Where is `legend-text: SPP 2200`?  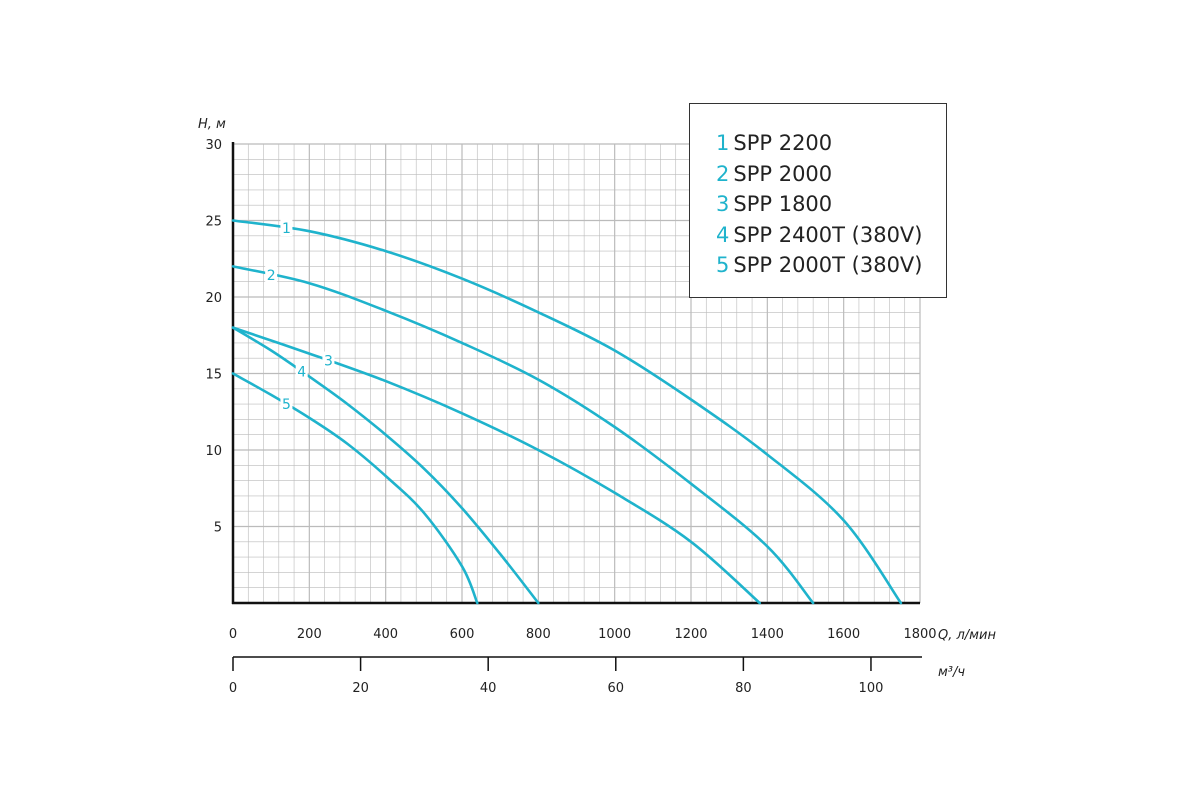
legend-text: SPP 2200 is located at coordinates (783, 143).